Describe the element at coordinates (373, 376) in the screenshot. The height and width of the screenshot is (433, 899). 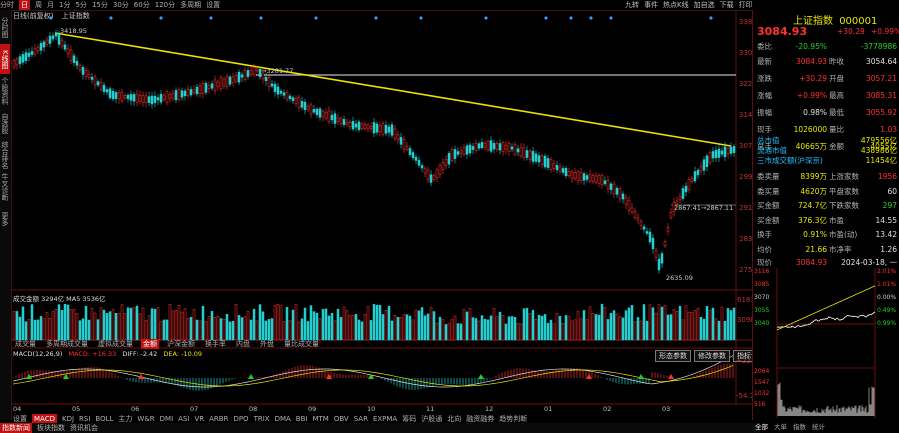
I see `dea-line` at that location.